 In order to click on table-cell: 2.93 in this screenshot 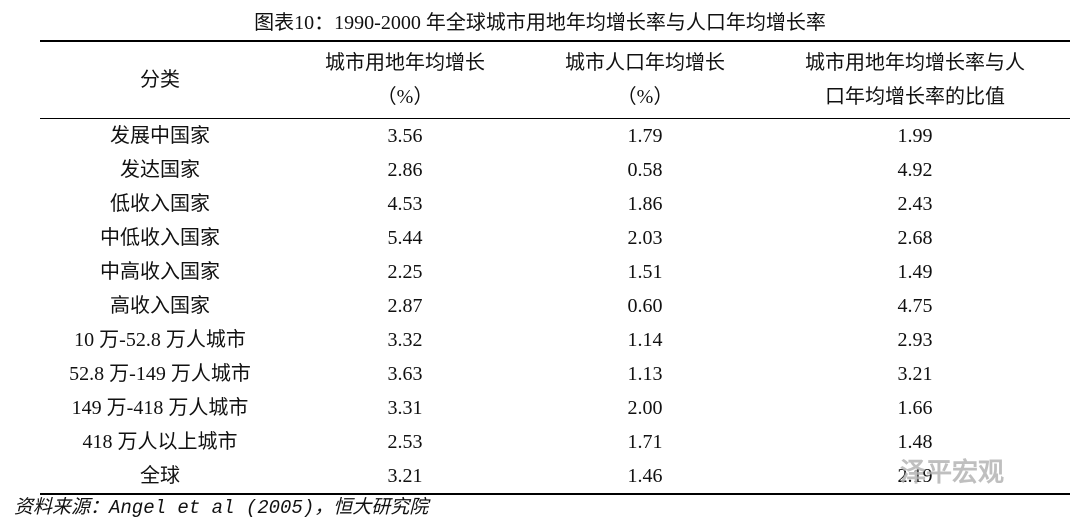, I will do `click(915, 340)`.